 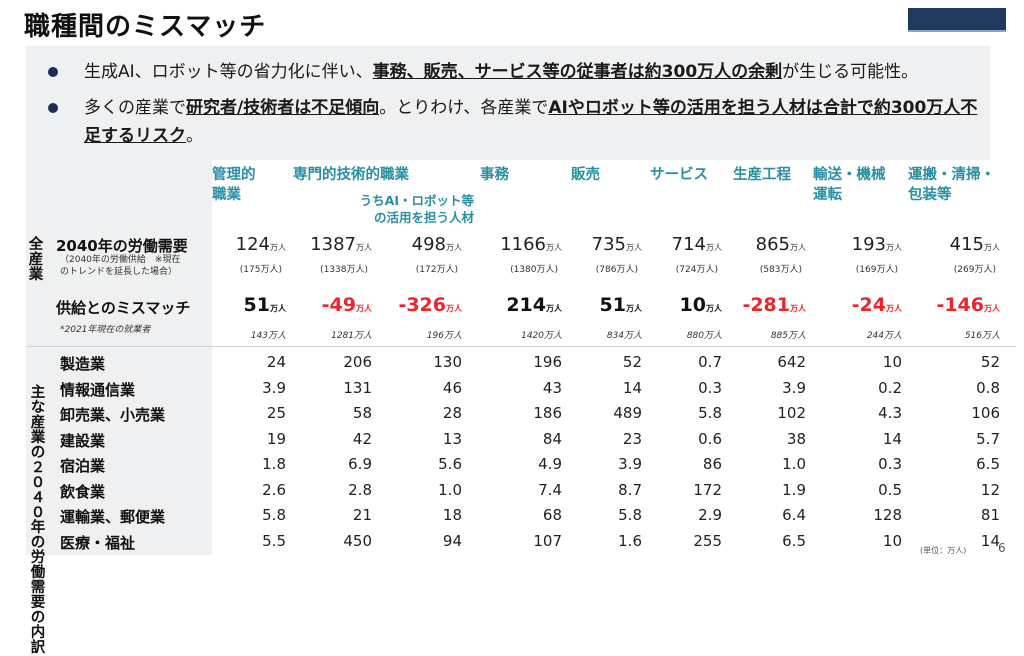 What do you see at coordinates (274, 540) in the screenshot?
I see `industry-cell: 5.5` at bounding box center [274, 540].